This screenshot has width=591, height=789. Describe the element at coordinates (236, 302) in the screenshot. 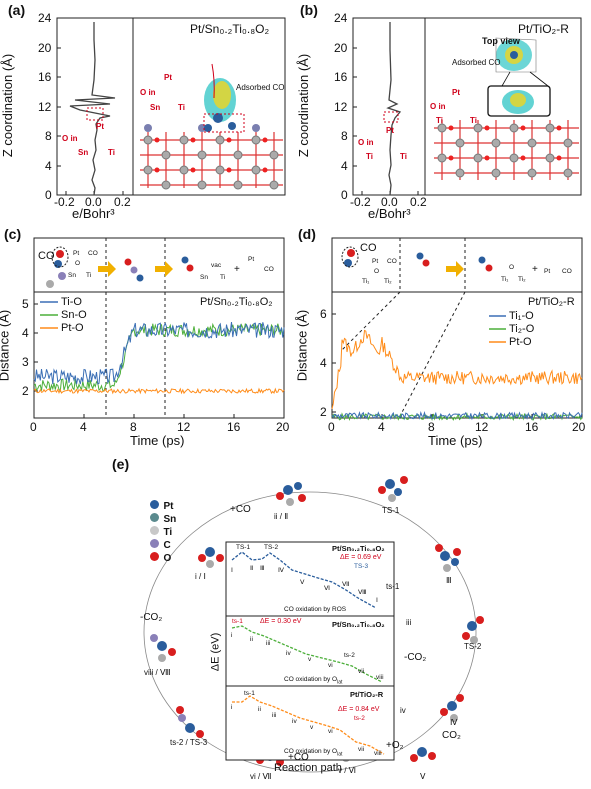

I see `title: Pt/Sn₀.₂Ti₀.₈O₂` at that location.